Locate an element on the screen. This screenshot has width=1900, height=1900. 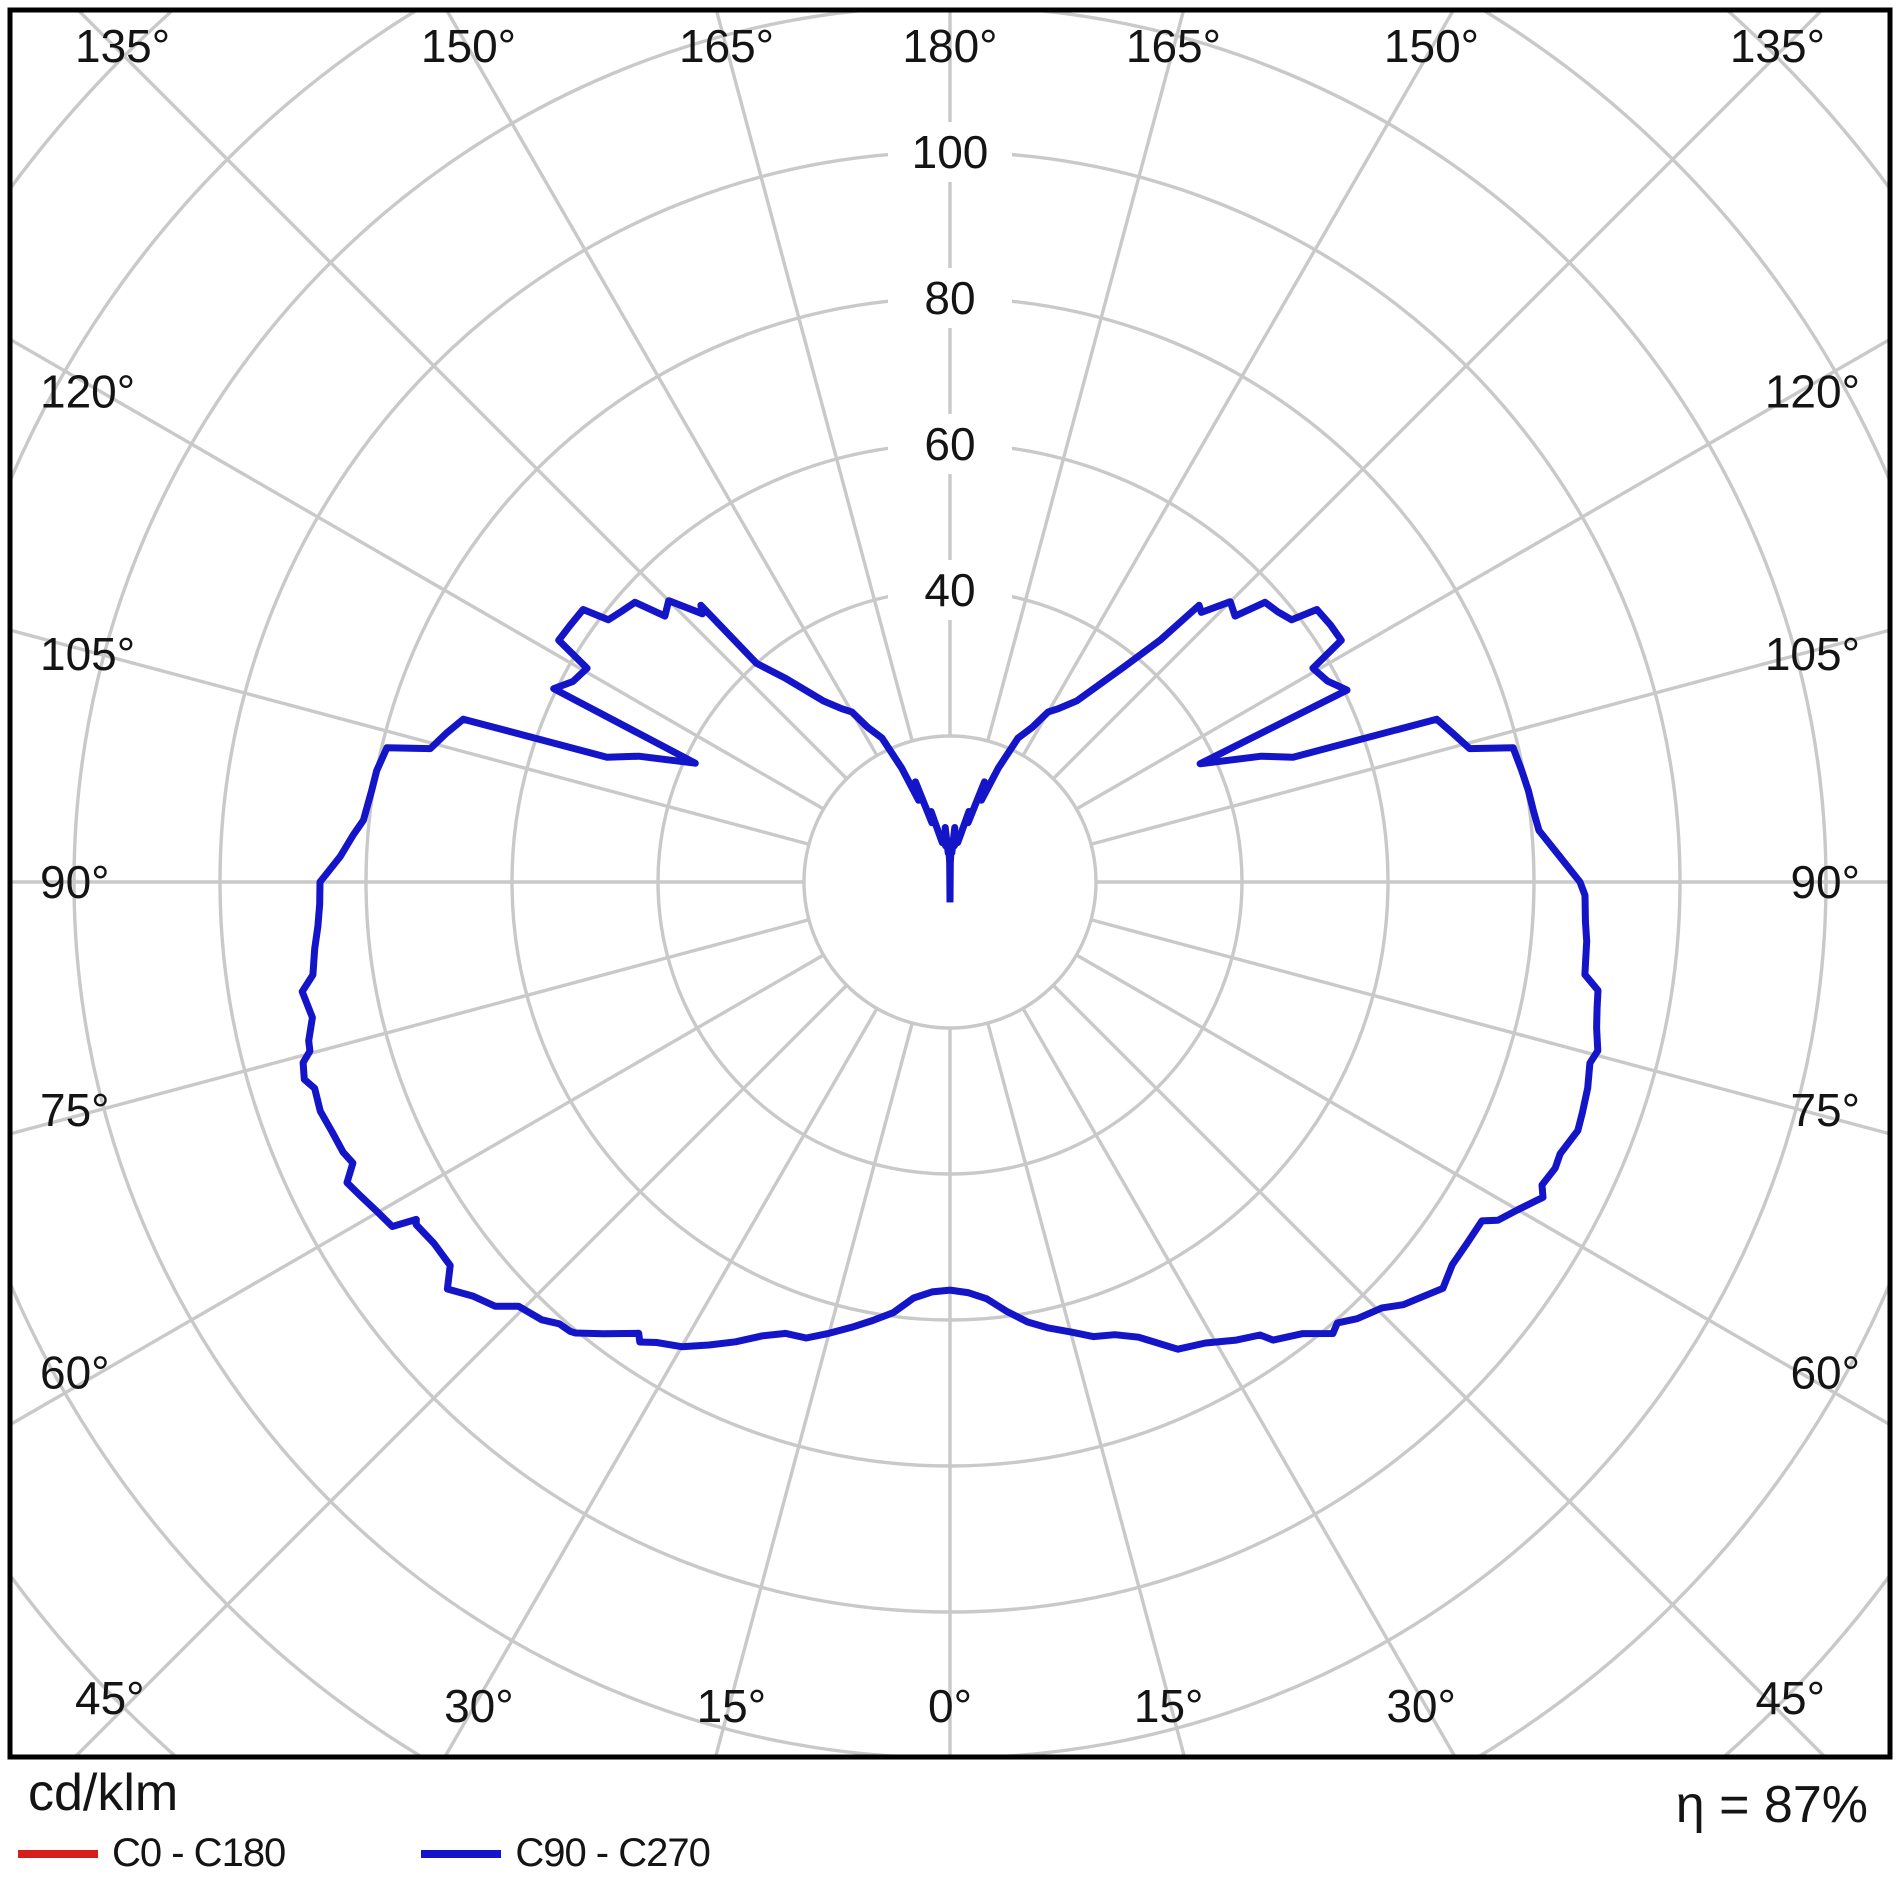
radial-tick-labels: 40 60 80 100 is located at coordinates (950, 371).